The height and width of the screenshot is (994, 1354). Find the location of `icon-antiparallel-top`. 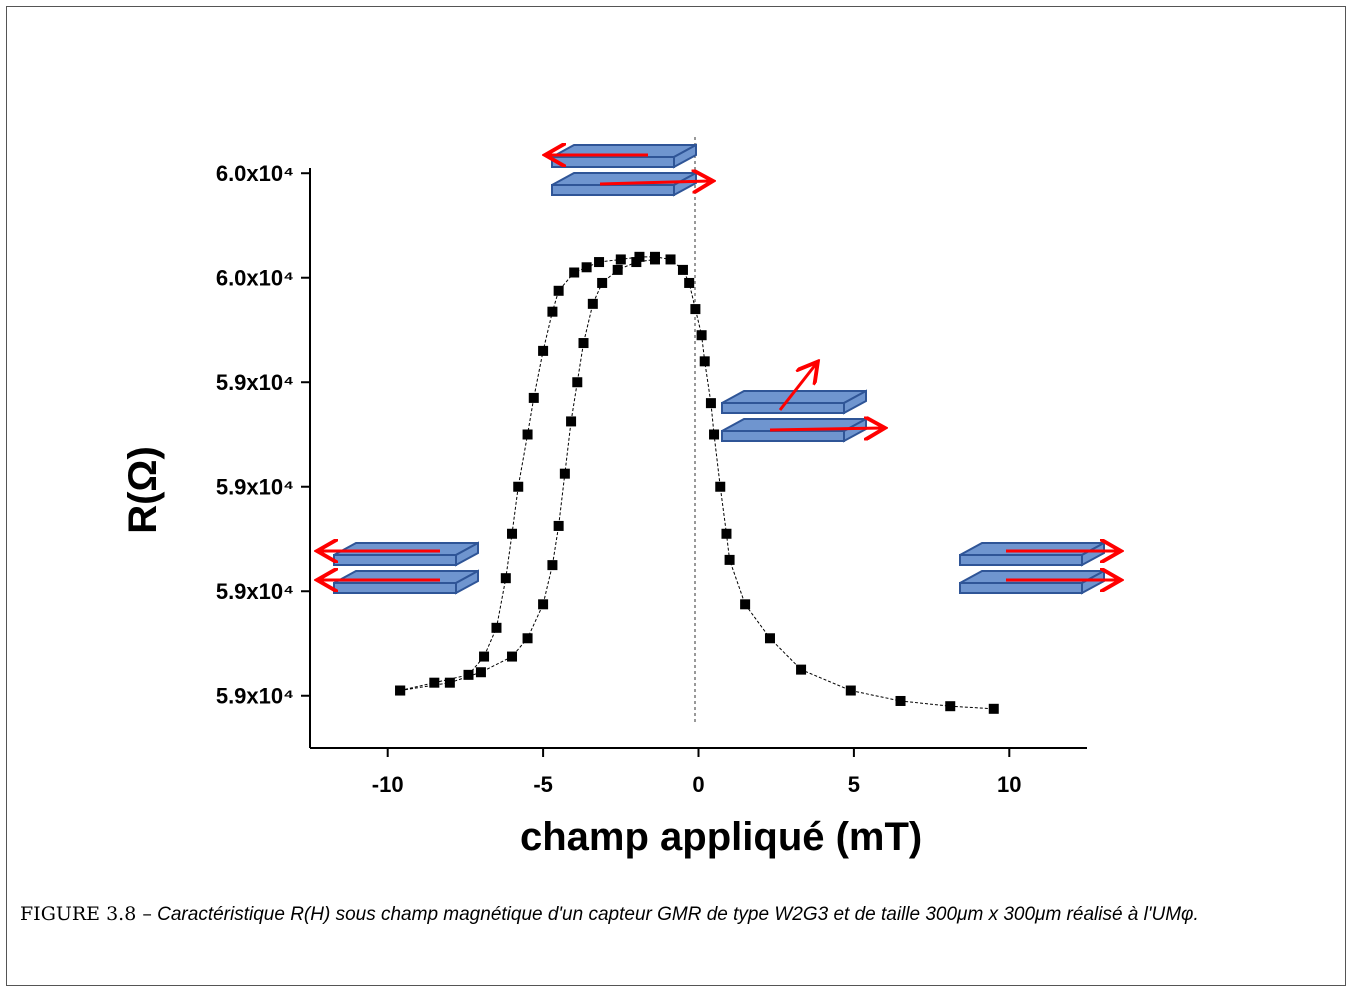

icon-antiparallel-top is located at coordinates (629, 170).